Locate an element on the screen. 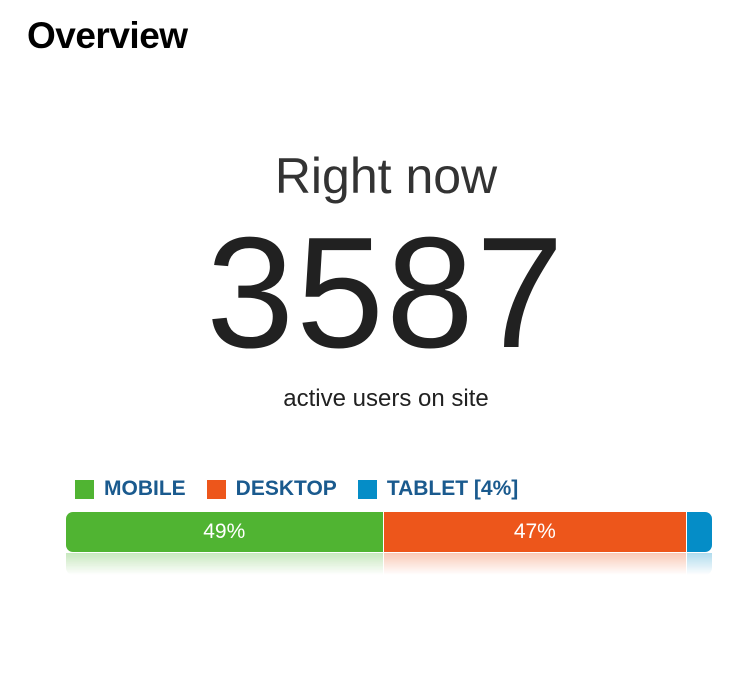 The width and height of the screenshot is (754, 684). bar-segment-mobile: 49% is located at coordinates (224, 532).